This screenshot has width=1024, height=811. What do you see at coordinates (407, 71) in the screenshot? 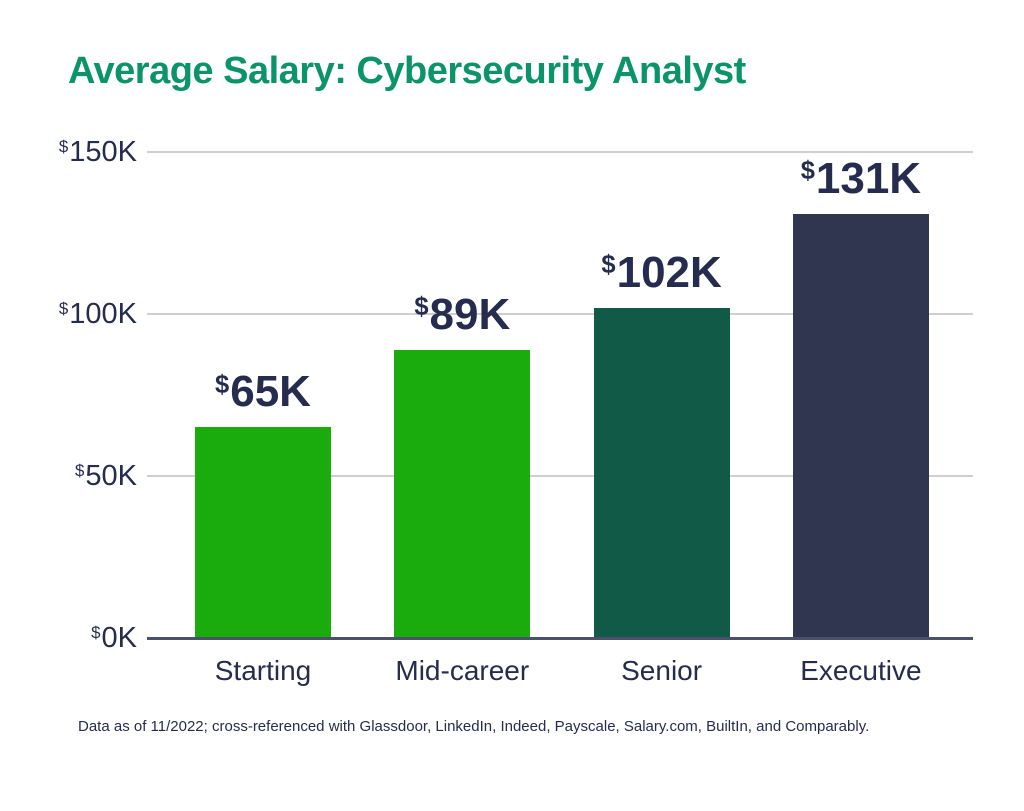
I see `chart-title: Average Salary: Cybersecurity Analyst` at bounding box center [407, 71].